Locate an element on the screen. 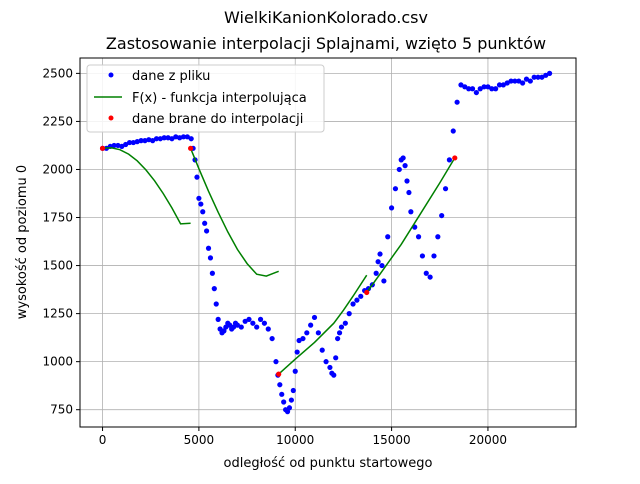 The image size is (640, 484). y-tick-label: 2000 is located at coordinates (57, 169).